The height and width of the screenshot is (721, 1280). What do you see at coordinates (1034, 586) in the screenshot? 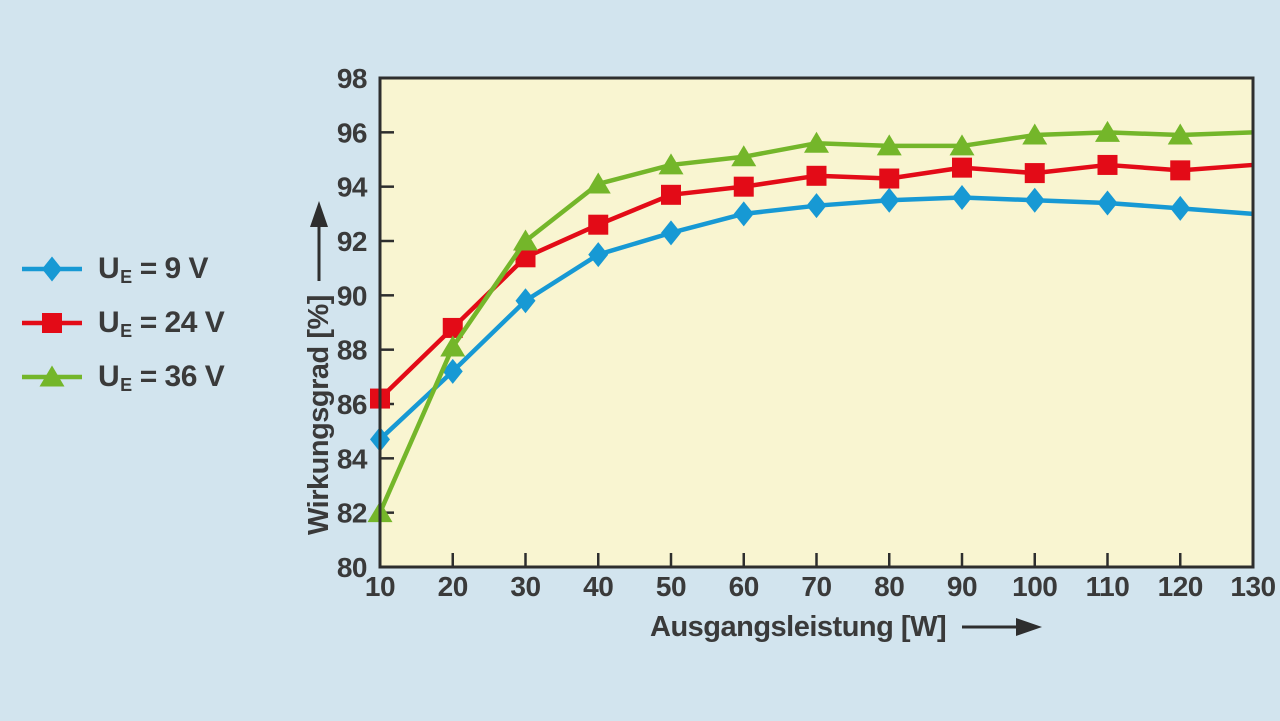
I see `x-tick-label: 100` at bounding box center [1034, 586].